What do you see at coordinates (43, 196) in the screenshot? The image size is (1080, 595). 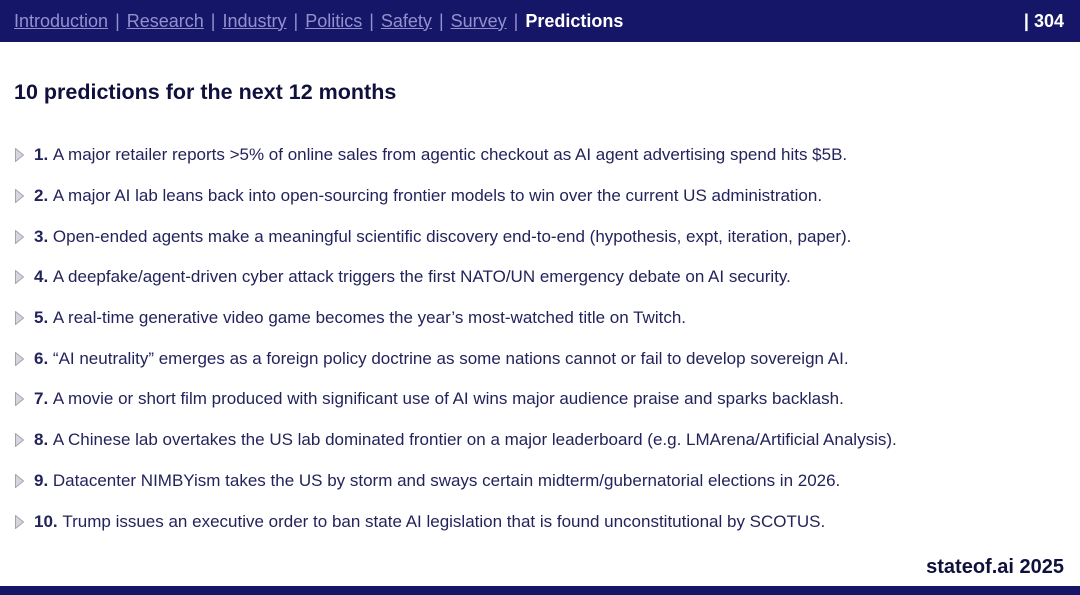 I see `prediction-number: 2.` at bounding box center [43, 196].